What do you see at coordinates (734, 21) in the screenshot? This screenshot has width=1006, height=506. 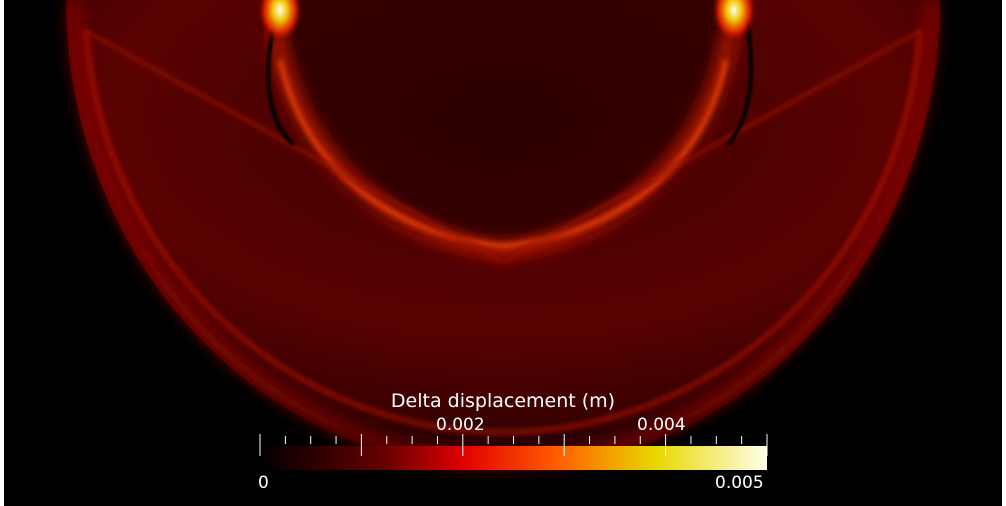 I see `source-right` at bounding box center [734, 21].